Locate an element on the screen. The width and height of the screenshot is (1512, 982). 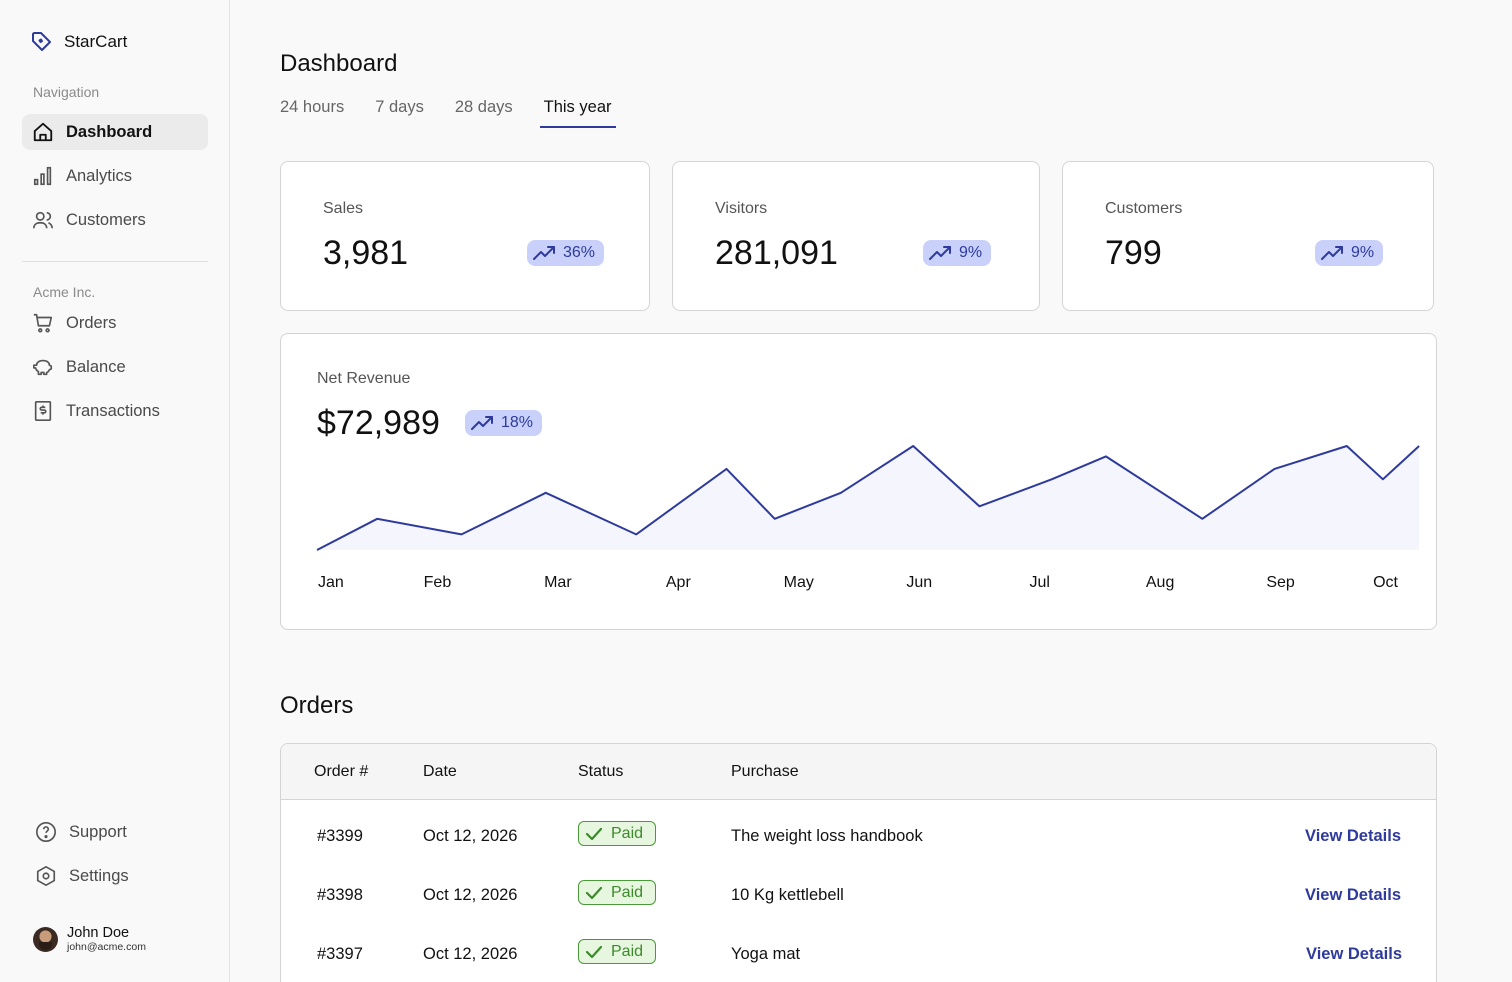
stat-value: 281,091 is located at coordinates (776, 253).